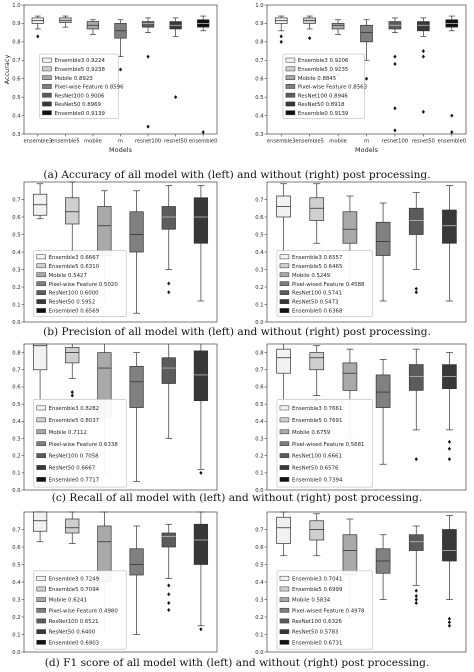 The image size is (474, 672). Describe the element at coordinates (328, 445) in the screenshot. I see `legend-label: Pixel-wised Feature 0.5681` at that location.